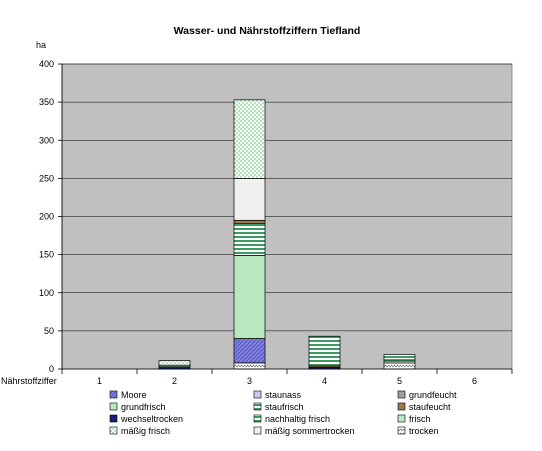 Image resolution: width=542 pixels, height=451 pixels. I want to click on legend-item-staufrisch: staufrisch, so click(278, 407).